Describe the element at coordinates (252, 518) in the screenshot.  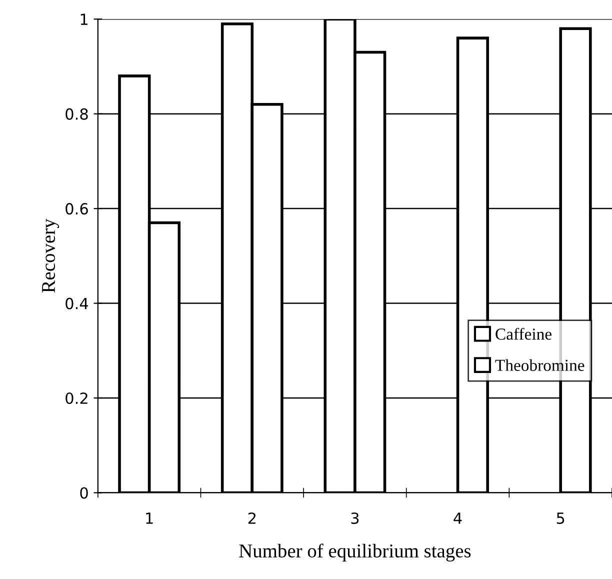
I see `x-tick-label: 2` at that location.